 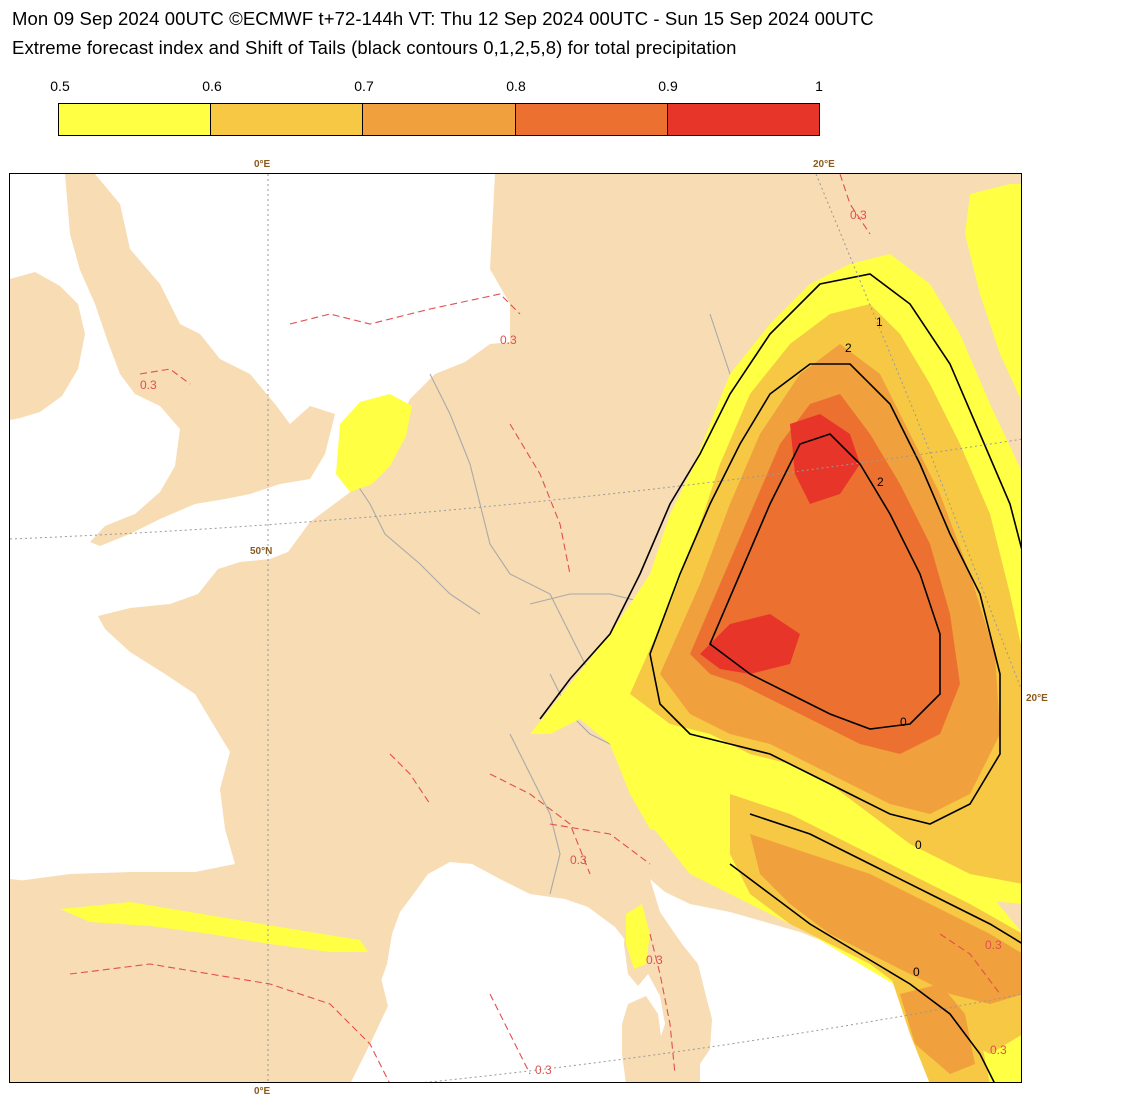 What do you see at coordinates (993, 292) in the screenshot?
I see `efi-05-nordic` at bounding box center [993, 292].